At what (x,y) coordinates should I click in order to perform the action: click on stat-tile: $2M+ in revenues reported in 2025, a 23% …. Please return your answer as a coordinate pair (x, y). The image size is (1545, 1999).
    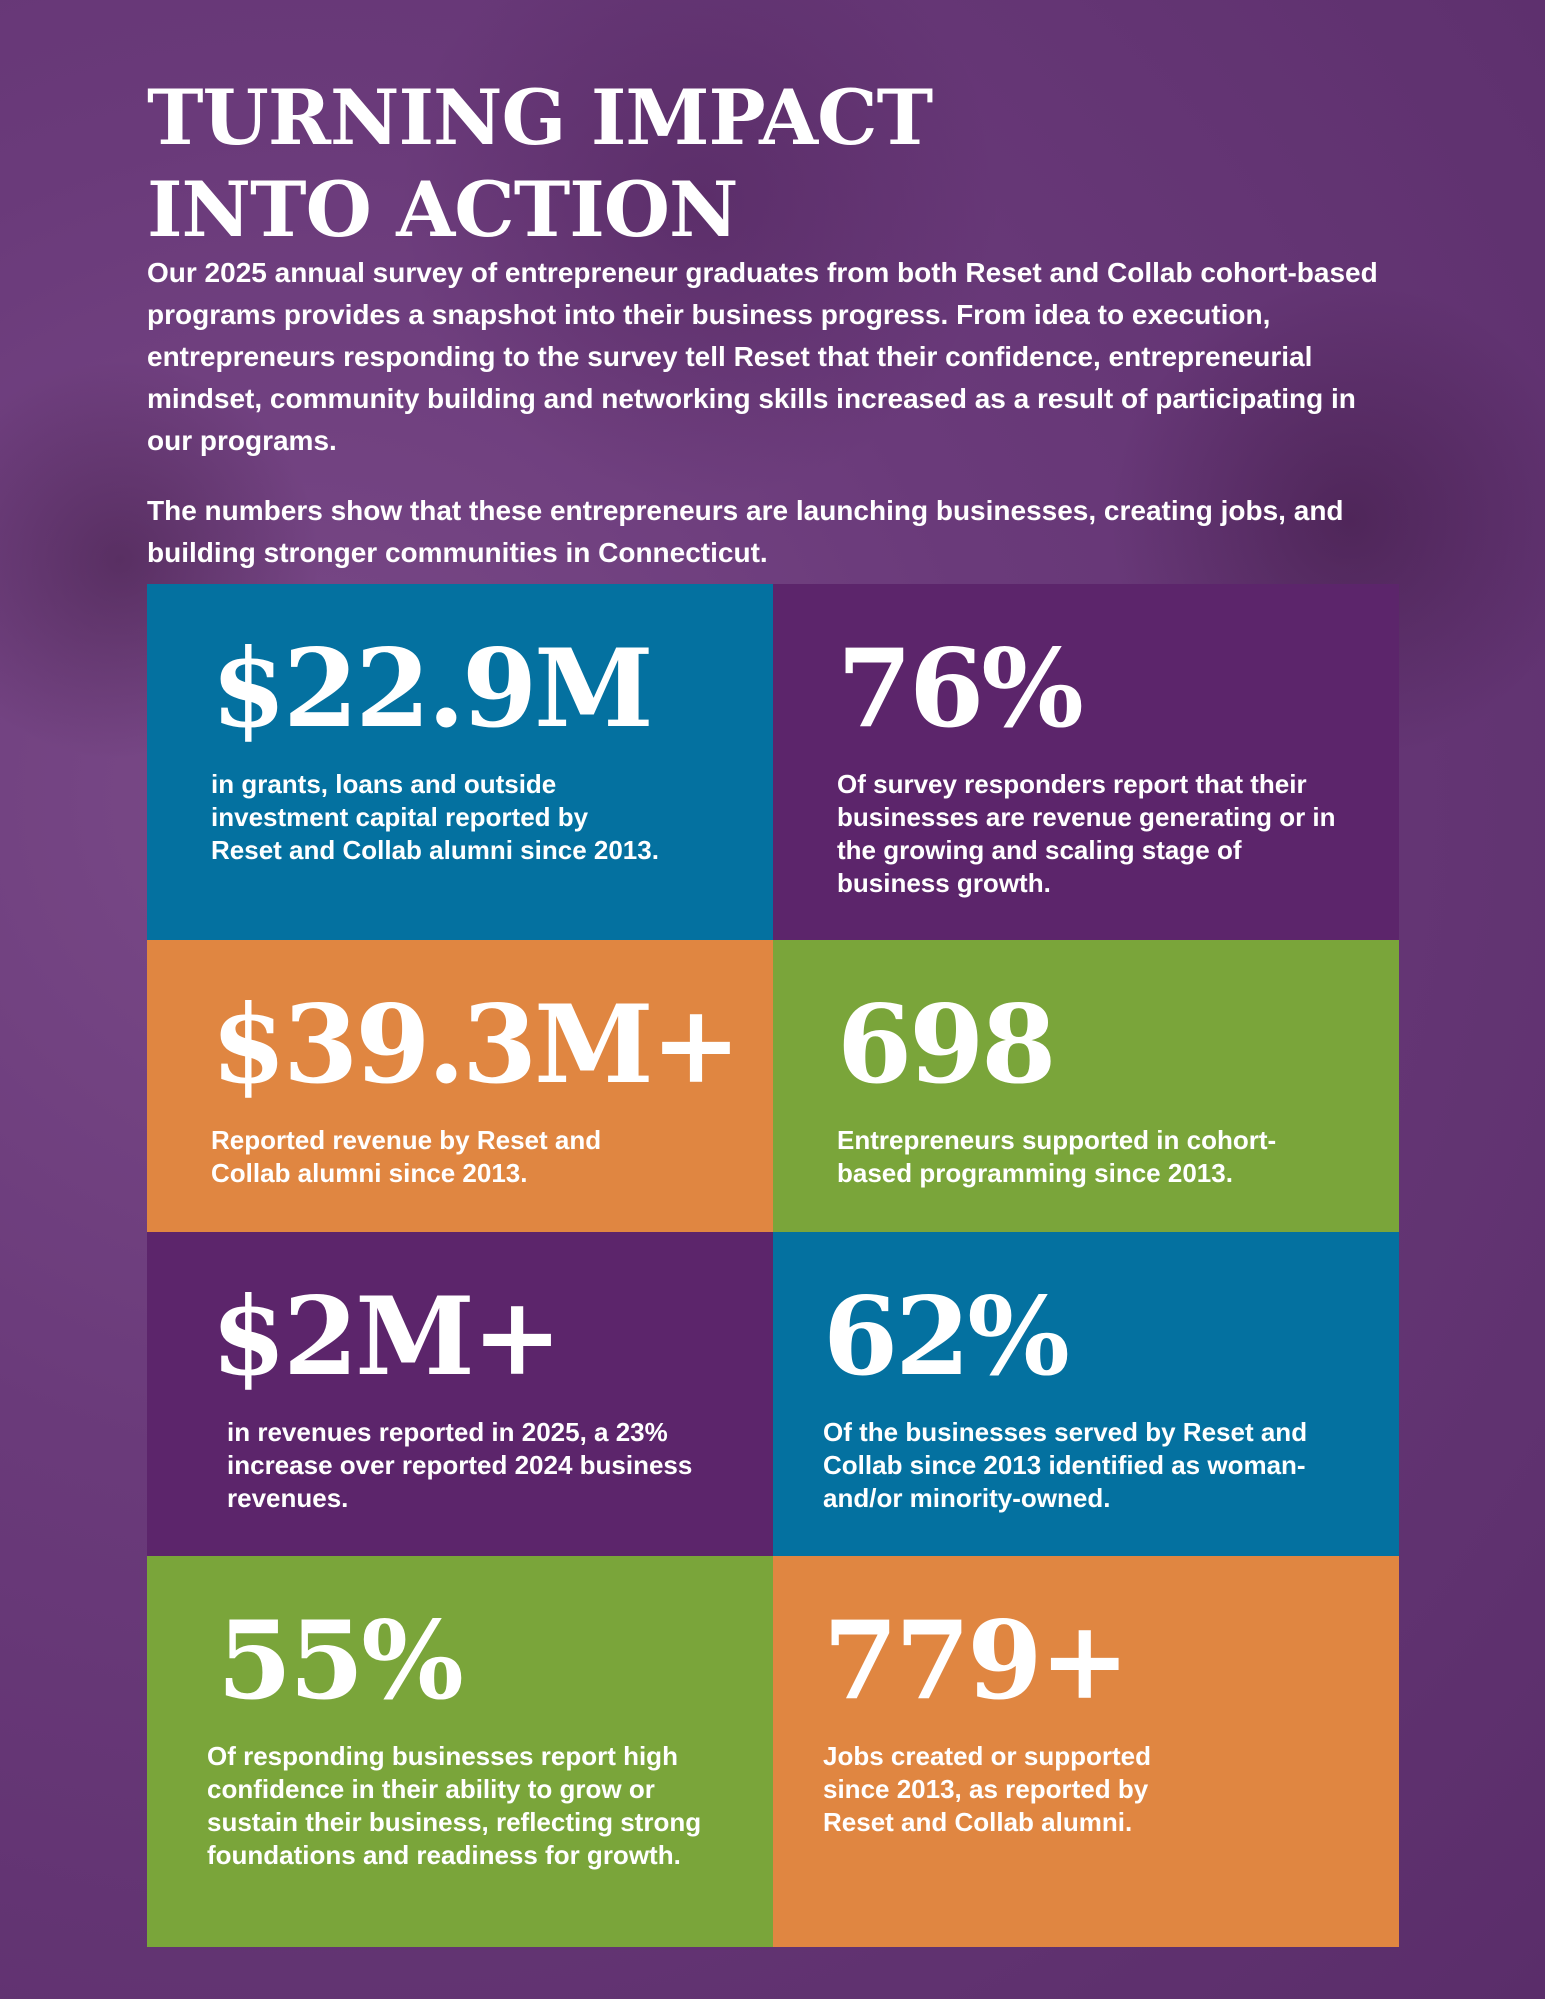
    Looking at the image, I should click on (460, 1394).